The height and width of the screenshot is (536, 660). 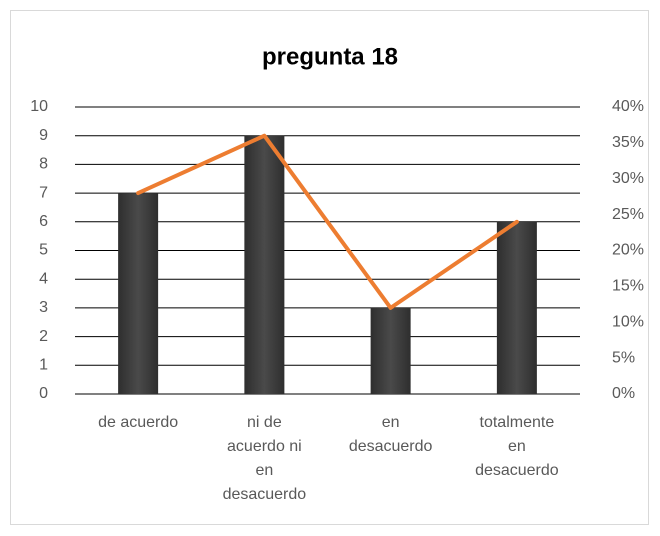 I want to click on y-tick-label: 5, so click(x=43, y=250).